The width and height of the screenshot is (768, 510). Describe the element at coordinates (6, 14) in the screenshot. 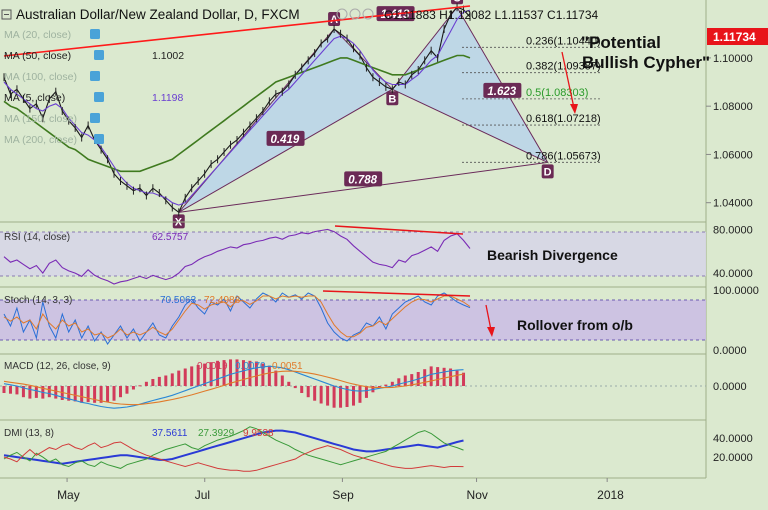

I see `collapse-icon` at that location.